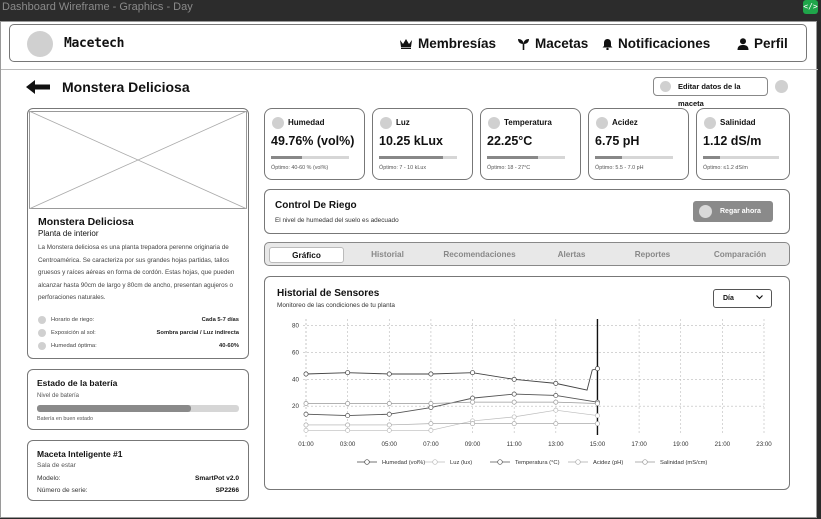  What do you see at coordinates (42, 346) in the screenshot?
I see `droplet-icon` at bounding box center [42, 346].